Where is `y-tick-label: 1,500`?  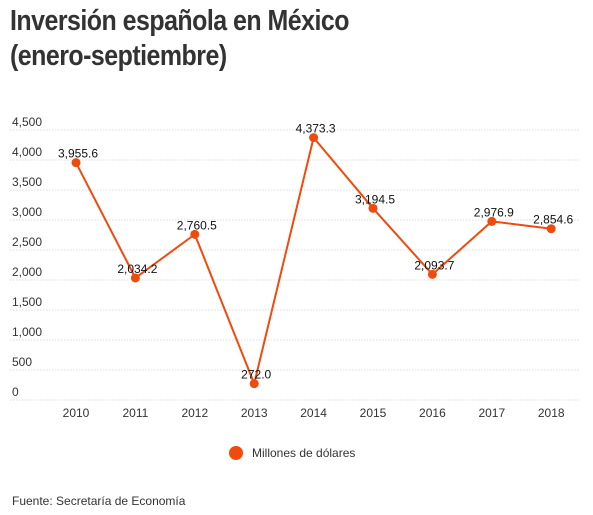
y-tick-label: 1,500 is located at coordinates (27, 302).